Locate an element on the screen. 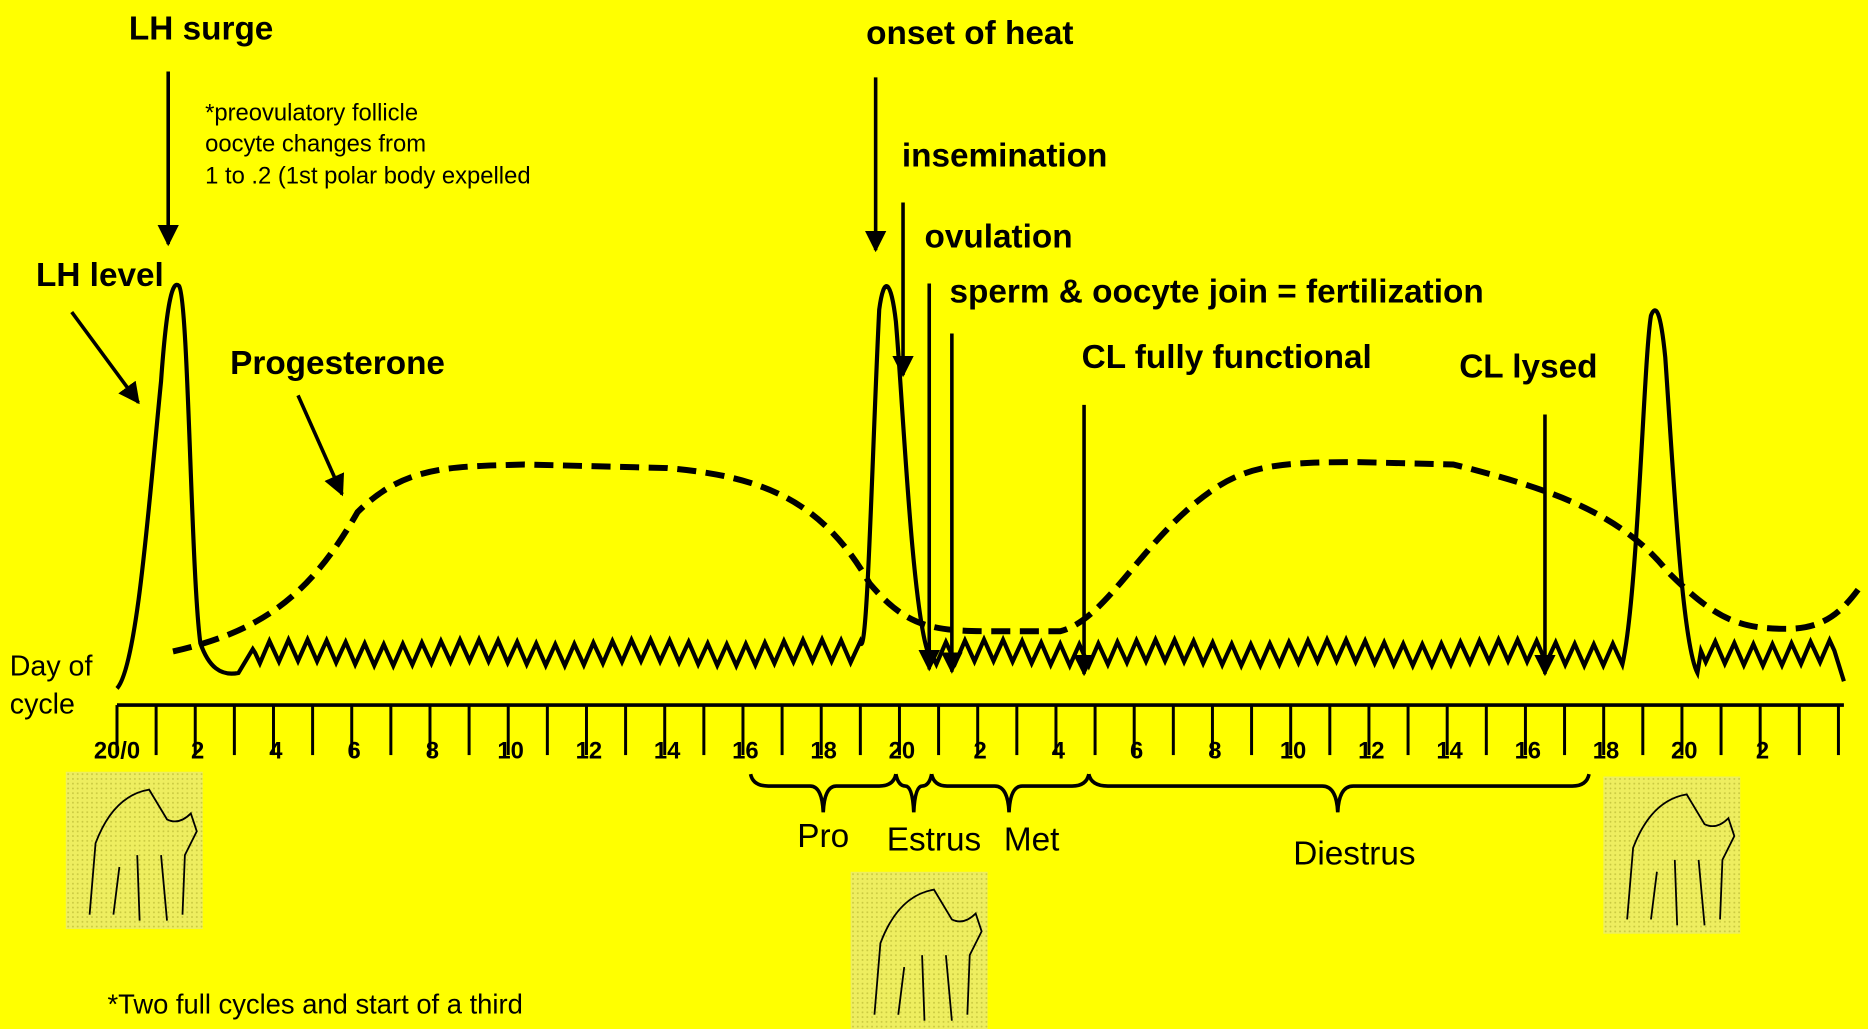  onset-label: onset of heat is located at coordinates (969, 33).